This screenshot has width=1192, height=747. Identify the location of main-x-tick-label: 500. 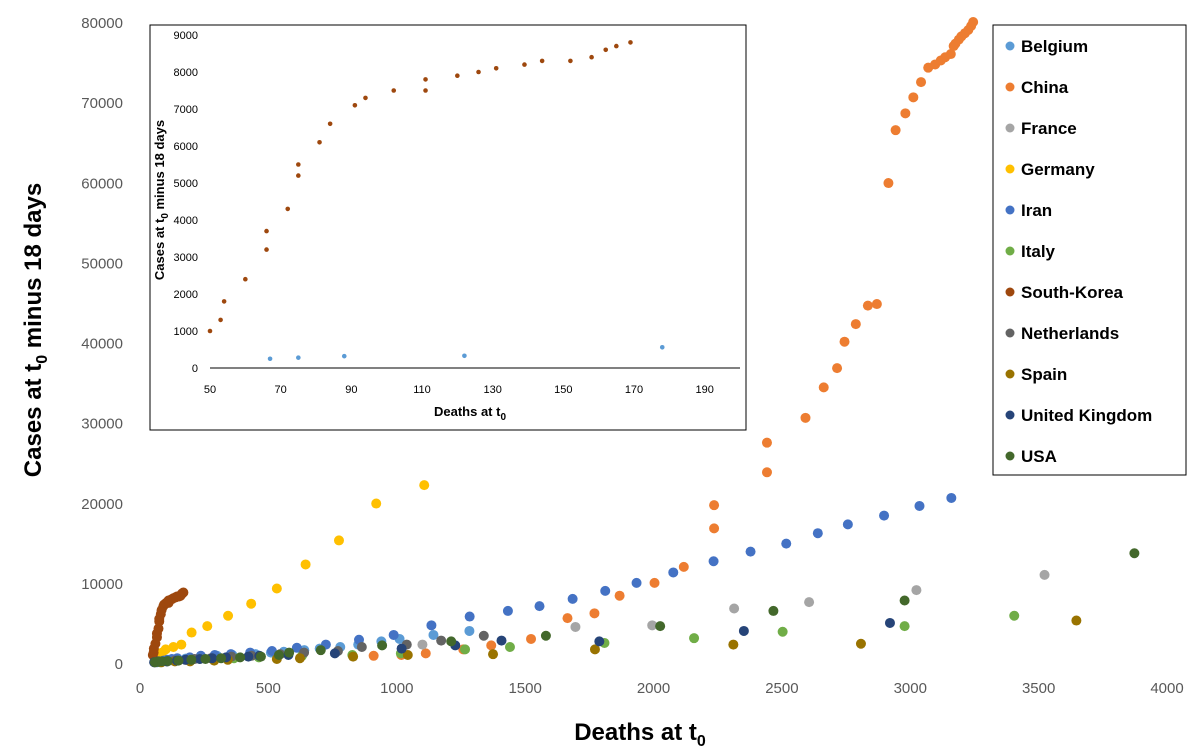
(268, 688).